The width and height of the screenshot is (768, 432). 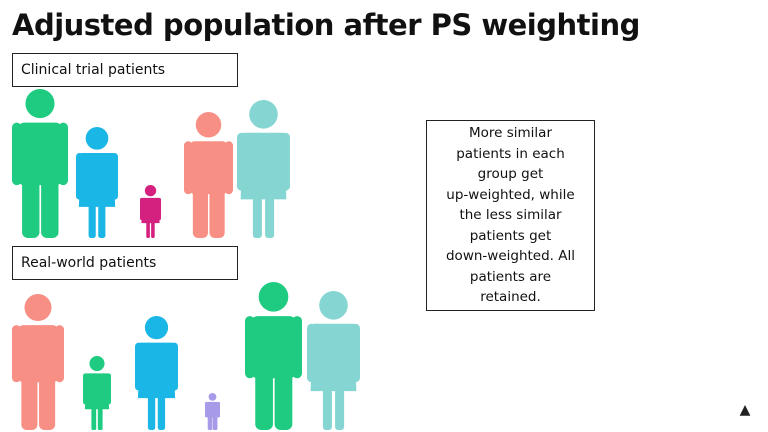 I want to click on explanation-line: down-weighted. All, so click(x=510, y=256).